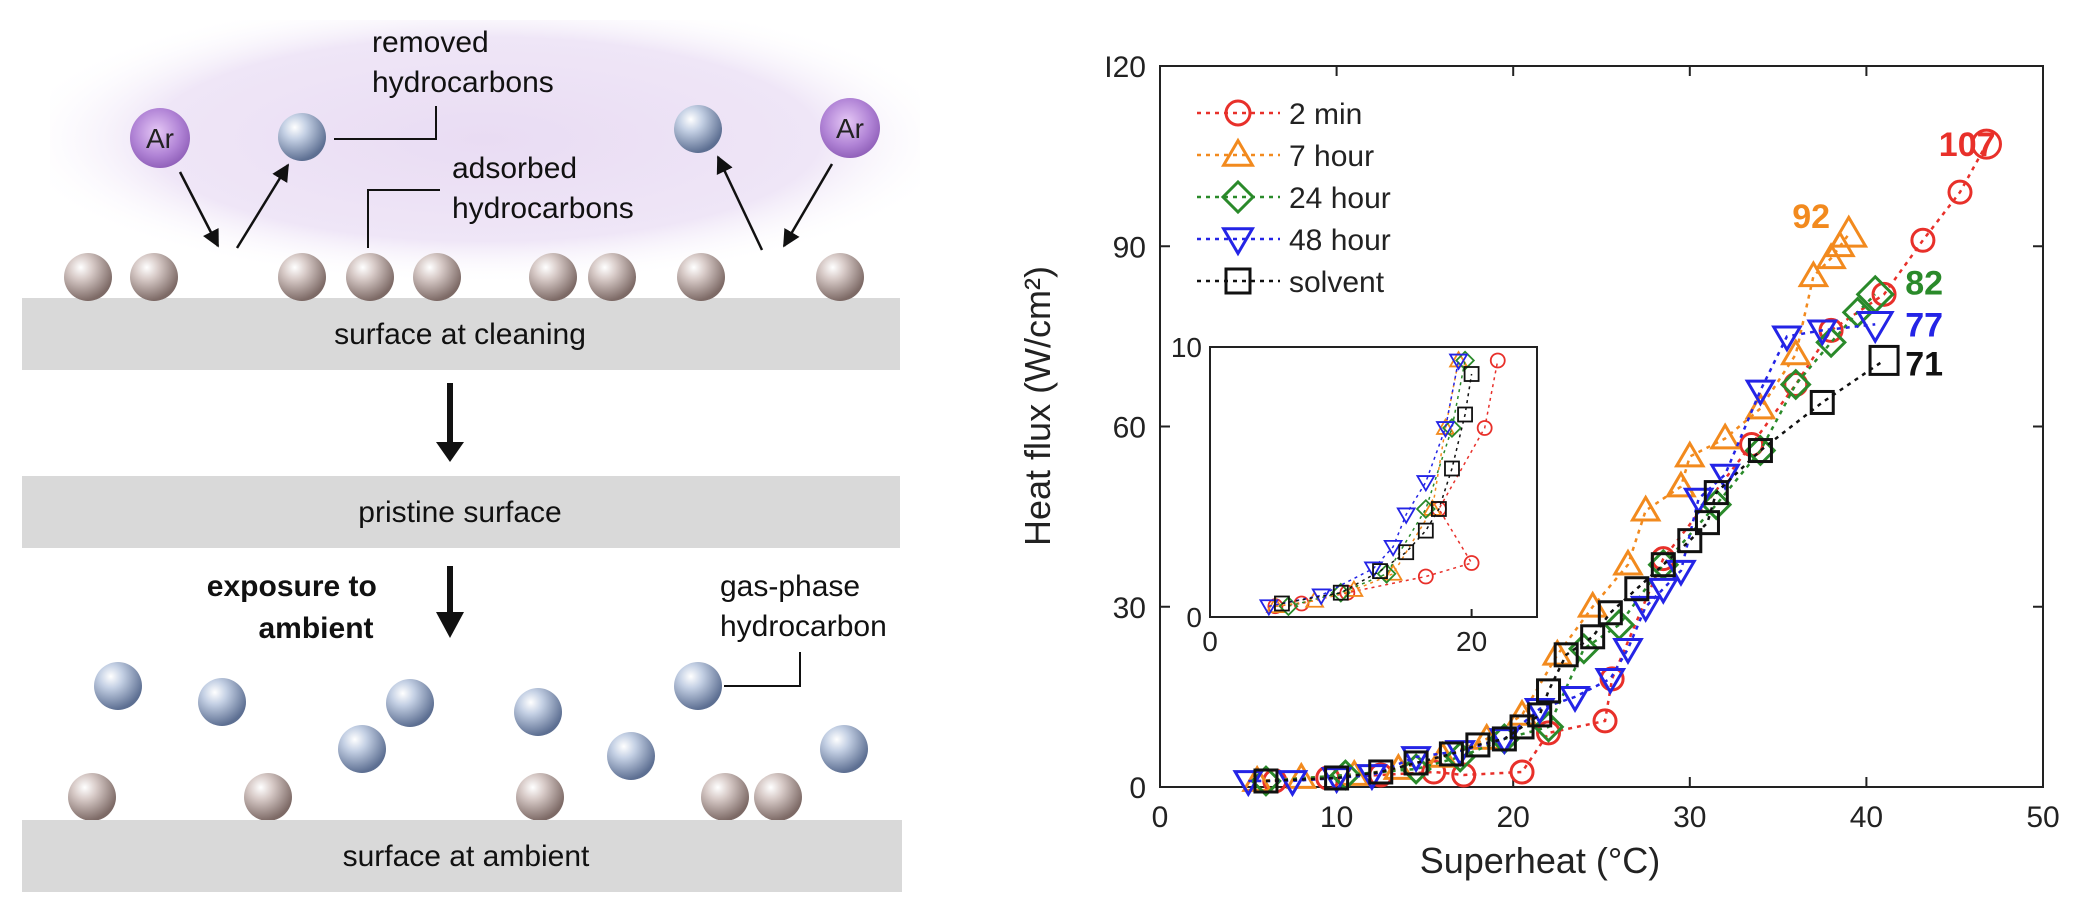 The width and height of the screenshot is (2098, 919). I want to click on legend-item: 48 hour, so click(1294, 240).